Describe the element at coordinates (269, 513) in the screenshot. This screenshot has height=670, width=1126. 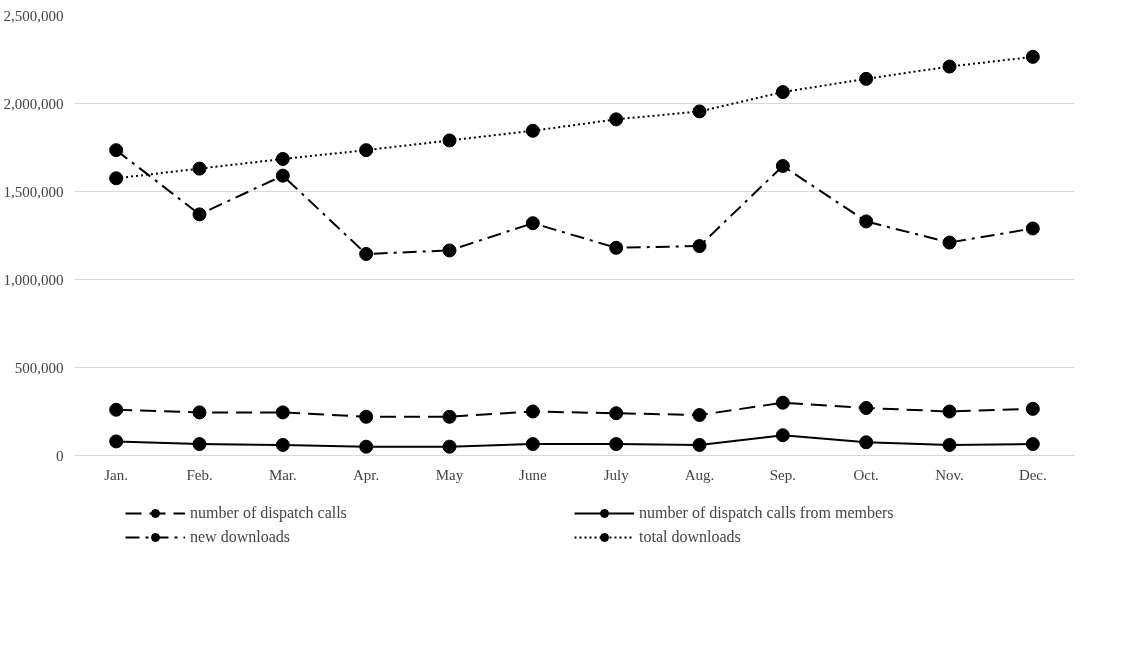
I see `legend-label: number of dispatch calls` at that location.